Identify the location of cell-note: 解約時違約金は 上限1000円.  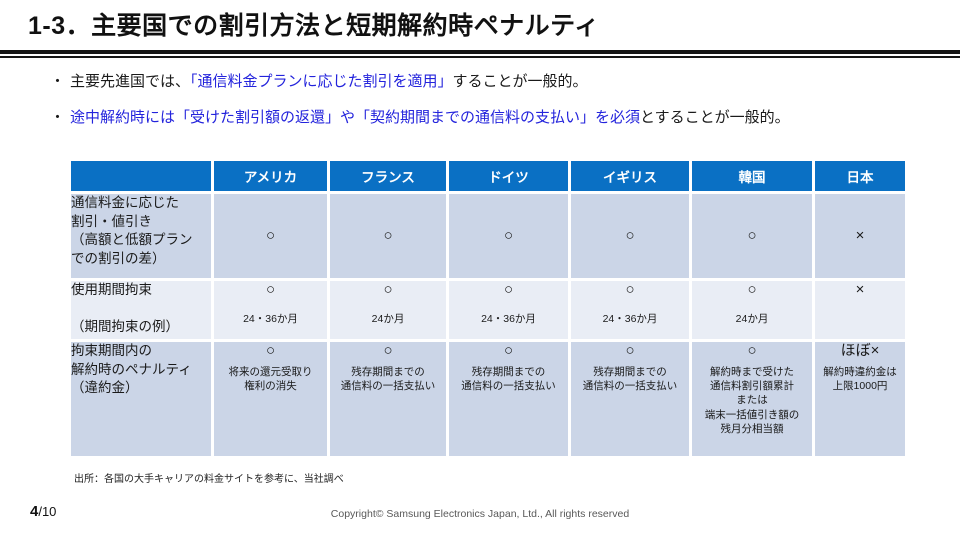
(860, 379).